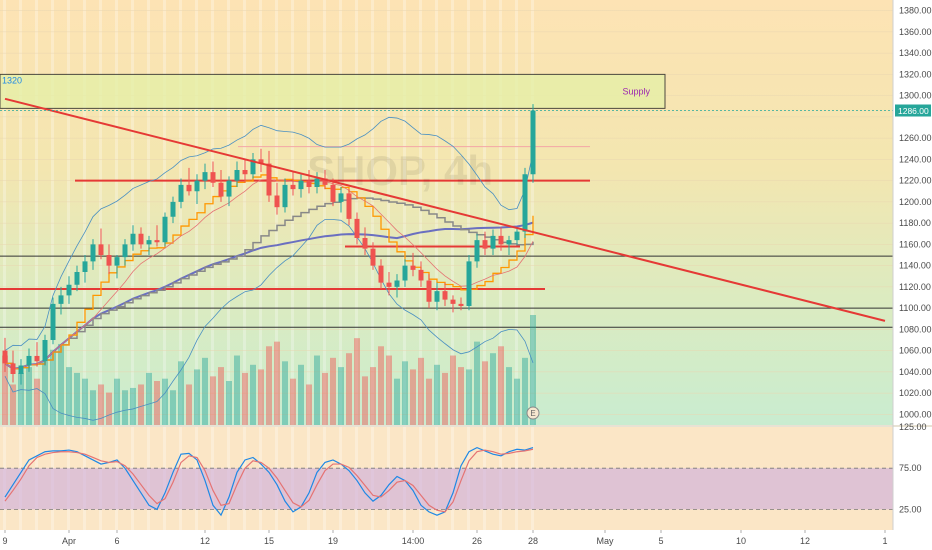 This screenshot has width=932, height=550. What do you see at coordinates (205, 541) in the screenshot?
I see `time-axis-tick: 12` at bounding box center [205, 541].